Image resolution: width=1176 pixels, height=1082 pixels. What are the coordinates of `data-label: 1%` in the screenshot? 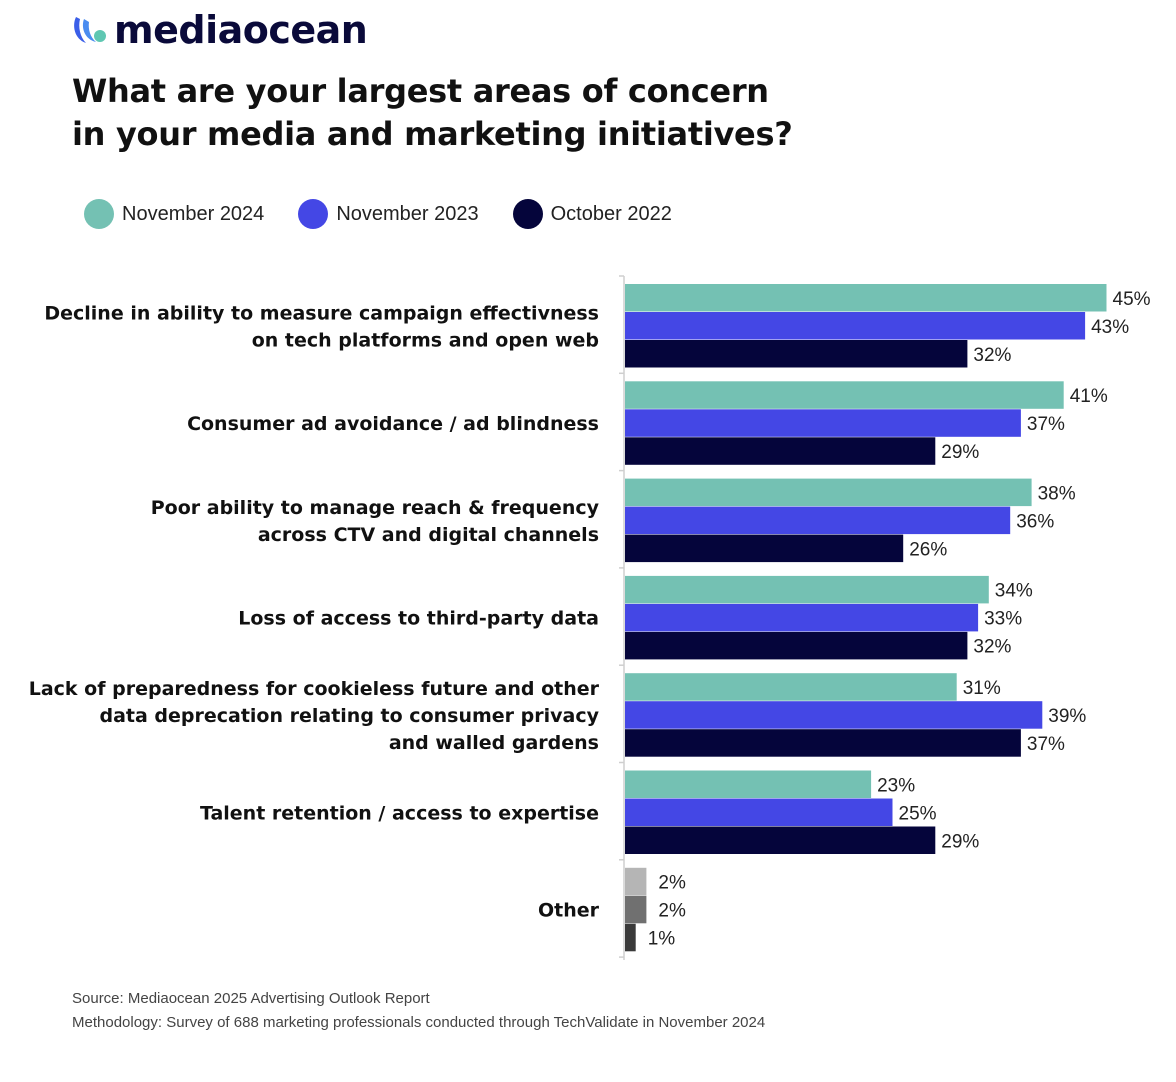 It's located at (662, 939).